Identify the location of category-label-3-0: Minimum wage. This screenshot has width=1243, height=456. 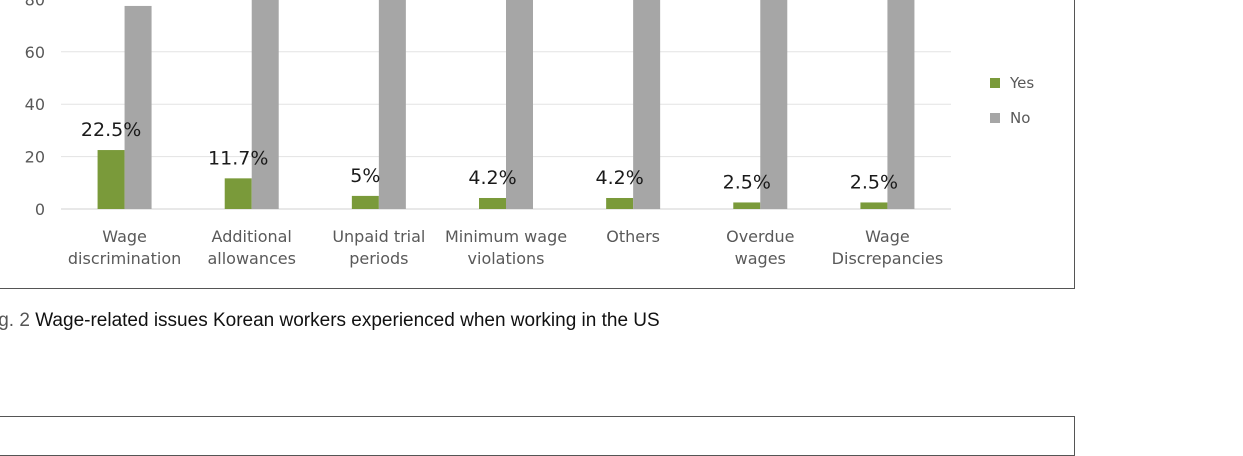
(506, 236).